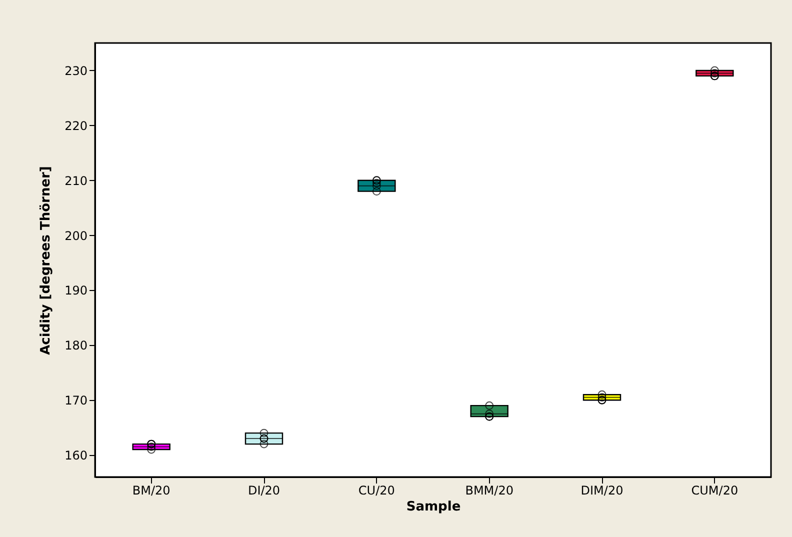  Describe the element at coordinates (76, 181) in the screenshot. I see `y-tick-label: 210` at that location.